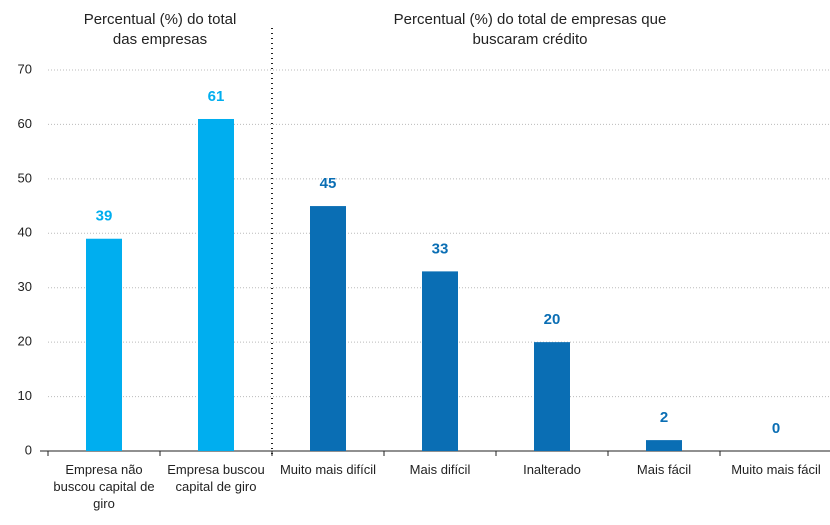 The image size is (830, 525). Describe the element at coordinates (552, 319) in the screenshot. I see `value-label: 20` at that location.